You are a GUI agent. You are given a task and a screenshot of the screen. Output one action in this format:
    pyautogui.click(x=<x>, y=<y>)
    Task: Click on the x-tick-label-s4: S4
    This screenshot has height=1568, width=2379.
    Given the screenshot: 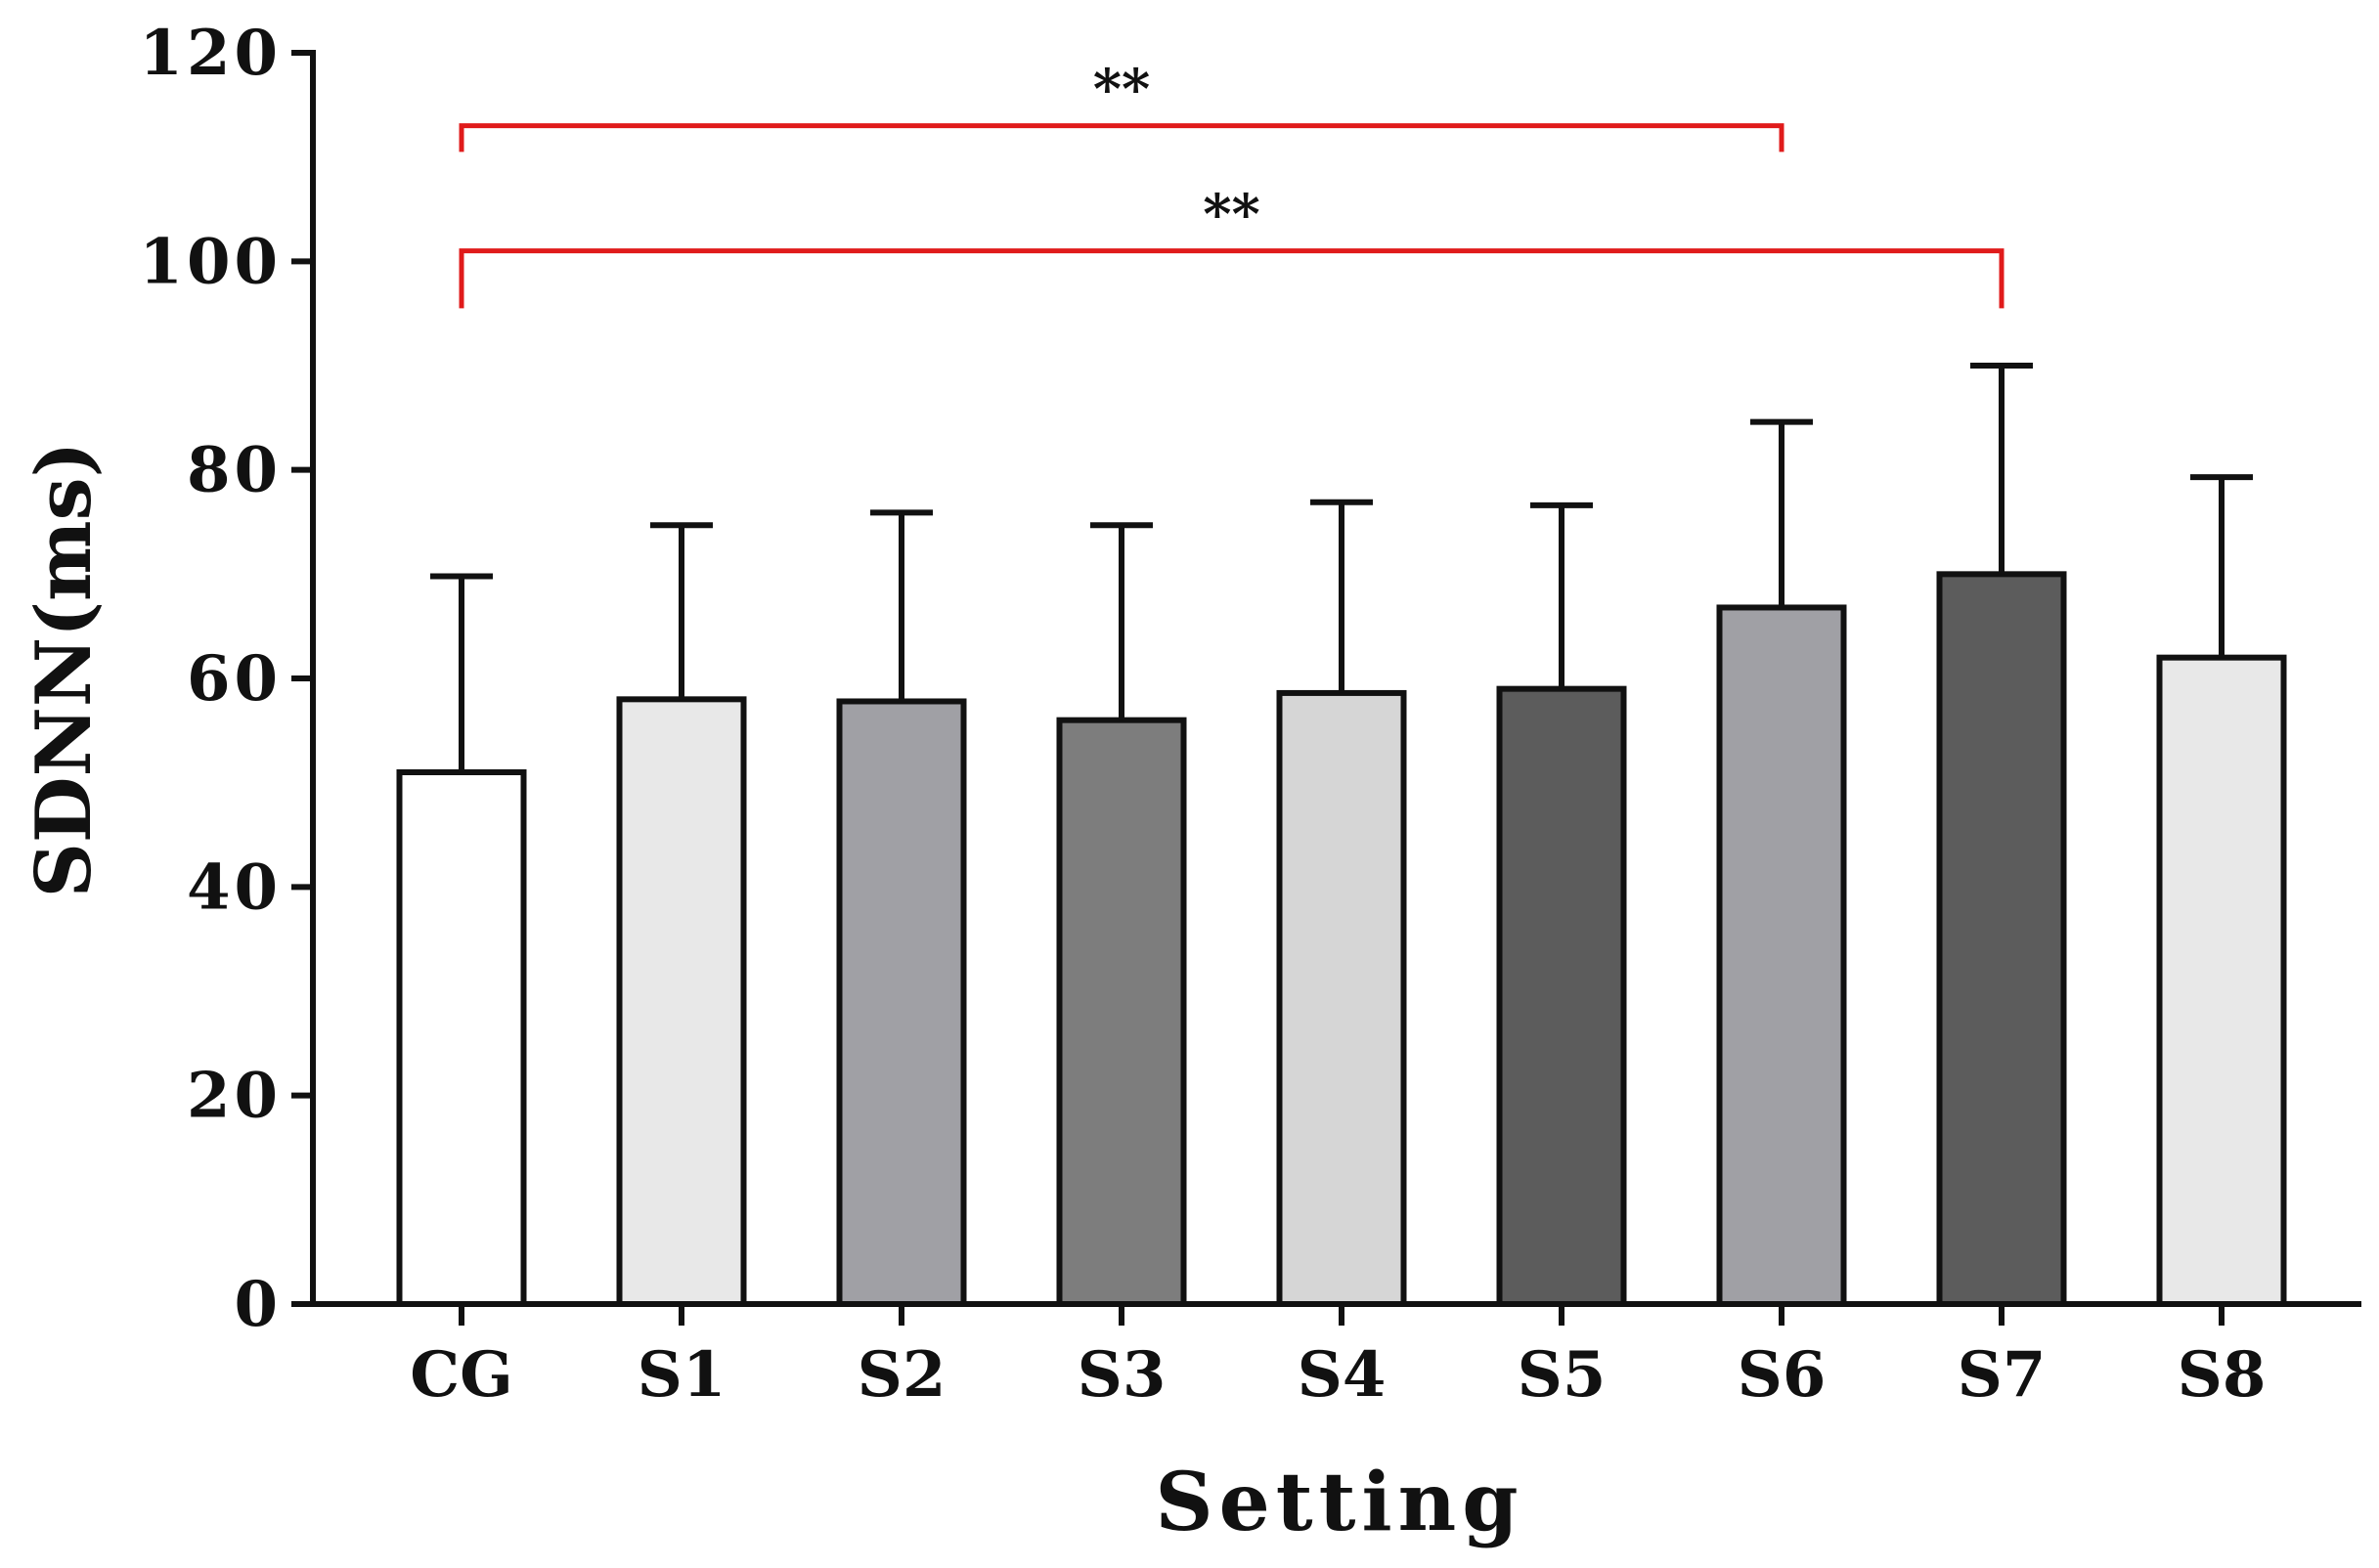 What is the action you would take?
    pyautogui.click(x=1342, y=1375)
    